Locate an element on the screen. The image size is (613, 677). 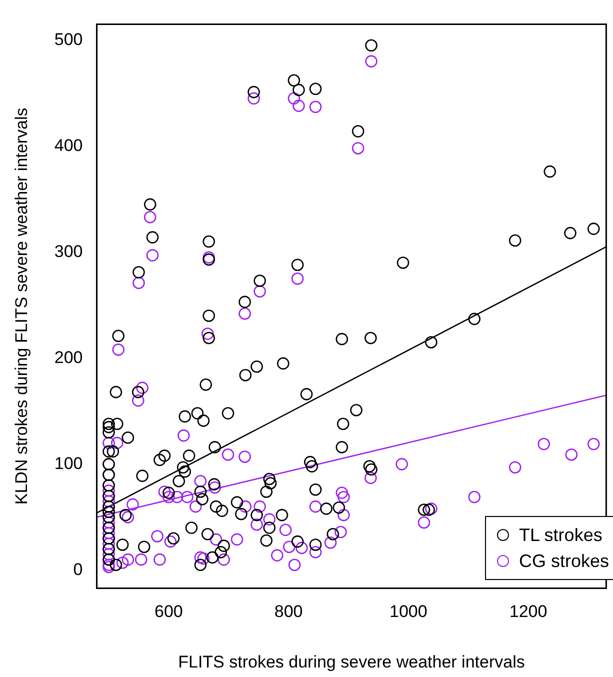
y-axis-title: KLDN strokes during FLITS severe weather intervals is located at coordinates (21, 306).